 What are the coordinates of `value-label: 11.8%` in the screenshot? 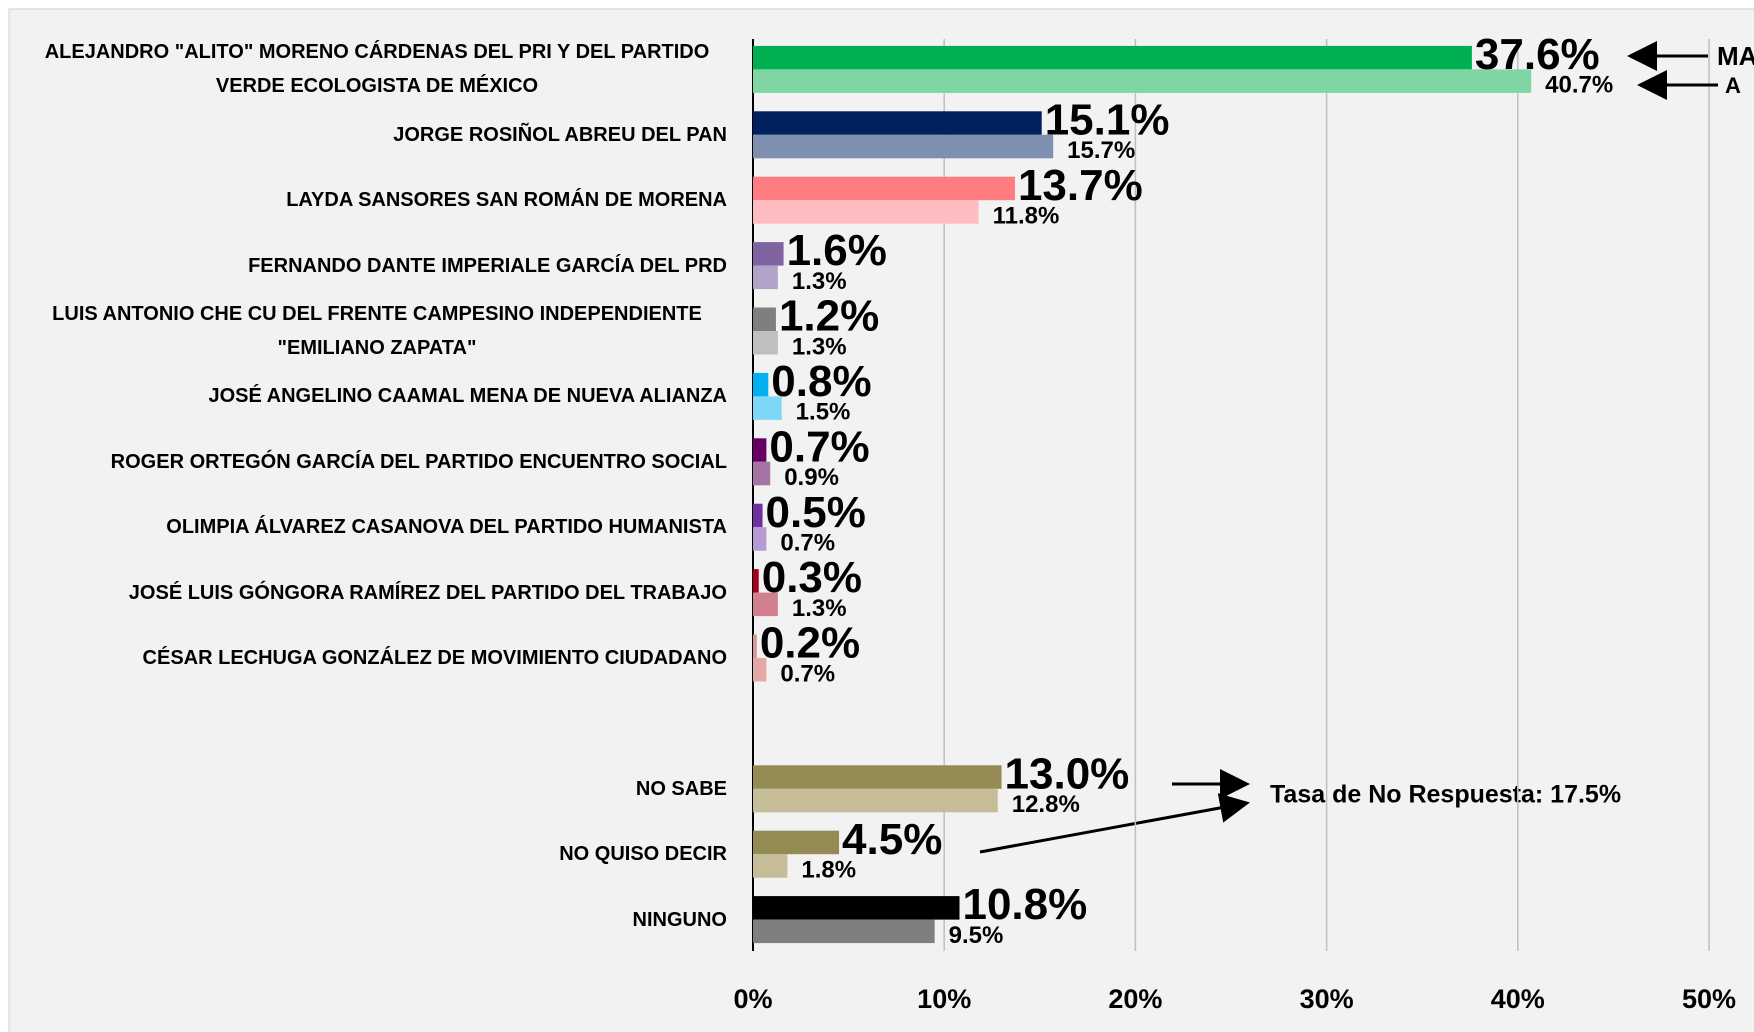 It's located at (1026, 216).